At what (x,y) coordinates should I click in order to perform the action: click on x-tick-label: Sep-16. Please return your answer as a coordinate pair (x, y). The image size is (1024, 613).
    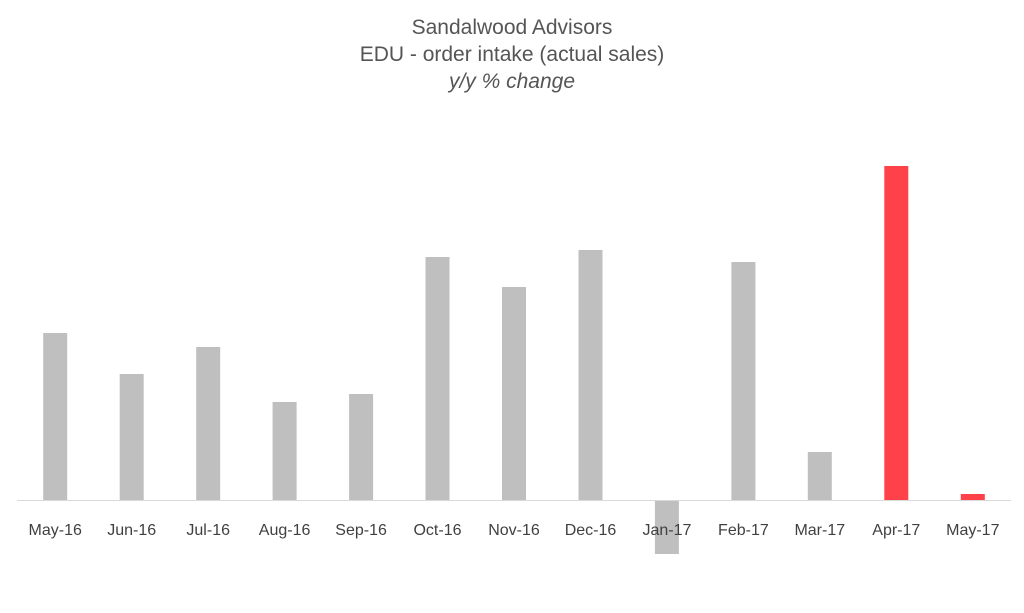
    Looking at the image, I should click on (361, 530).